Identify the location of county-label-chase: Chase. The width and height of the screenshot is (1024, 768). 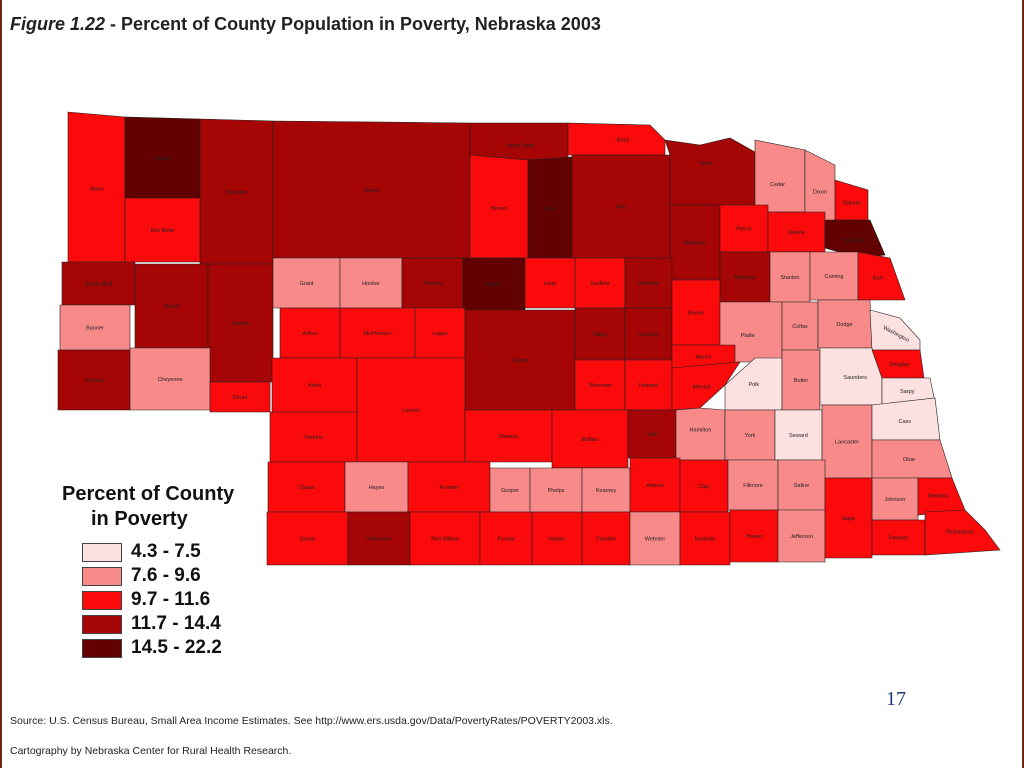
(307, 488).